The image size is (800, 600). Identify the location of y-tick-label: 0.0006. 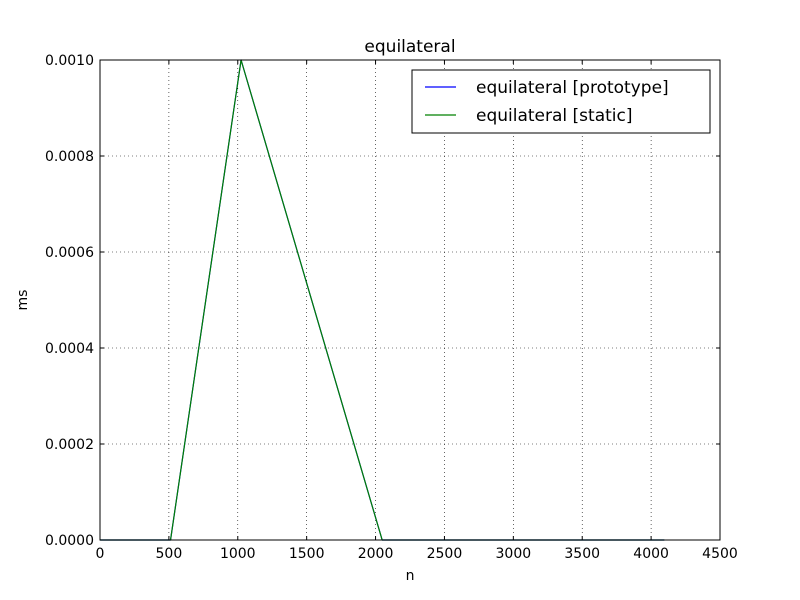
(69, 253).